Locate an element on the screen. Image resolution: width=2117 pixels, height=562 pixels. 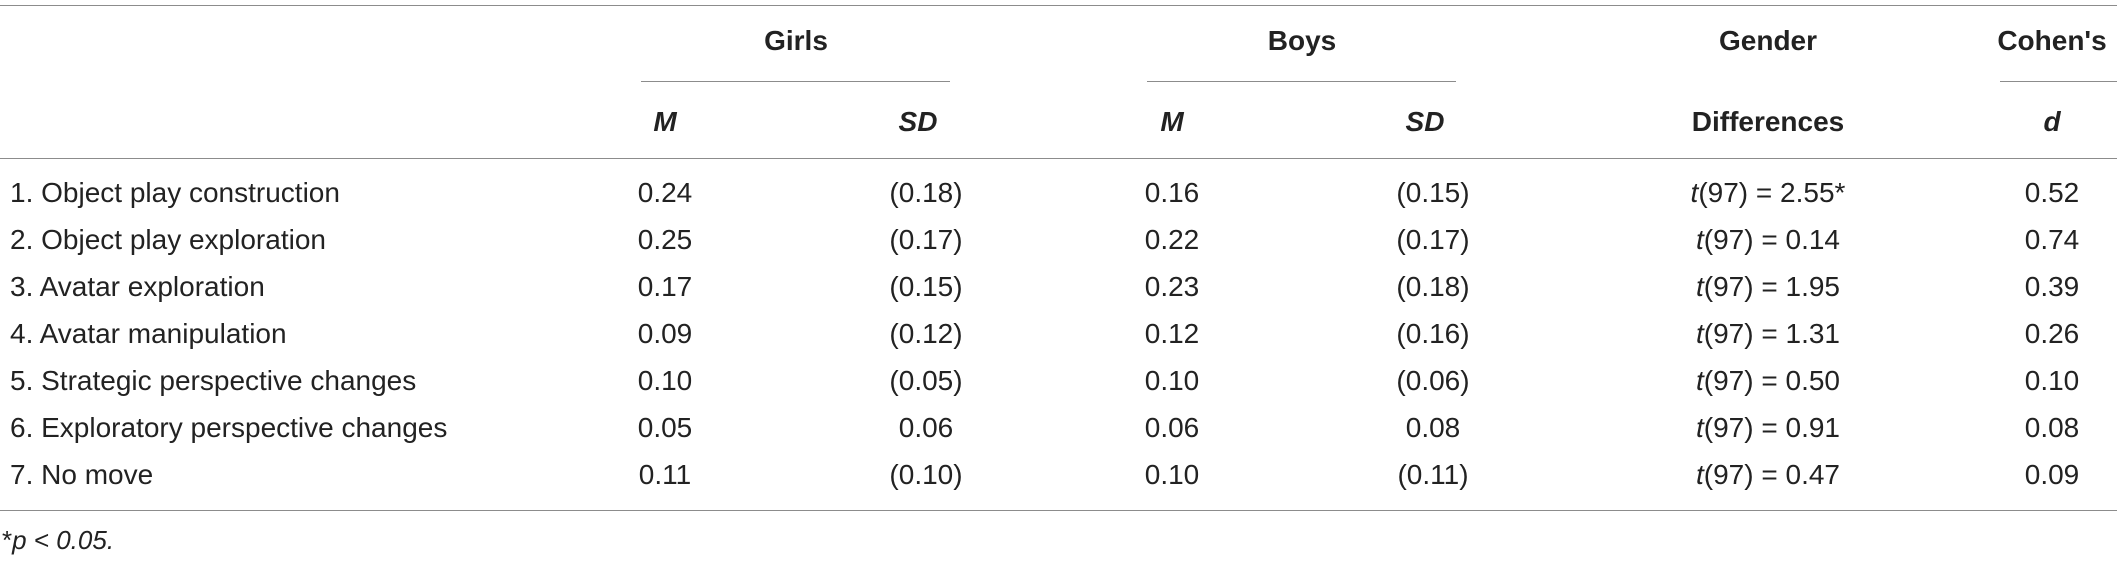
t-statistic: (97) = 0.91 is located at coordinates (1771, 427).